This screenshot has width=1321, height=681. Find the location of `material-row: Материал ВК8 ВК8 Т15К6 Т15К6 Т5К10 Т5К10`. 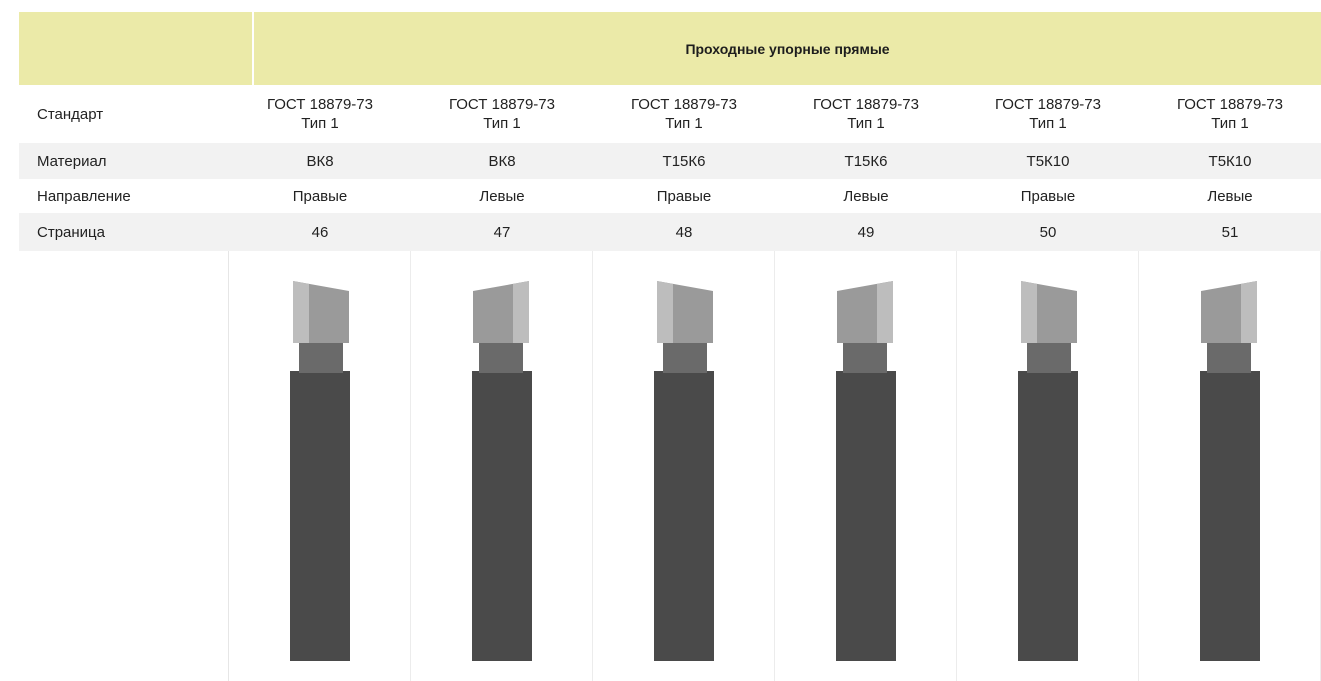

material-row: Материал ВК8 ВК8 Т15К6 Т15К6 Т5К10 Т5К10 is located at coordinates (670, 161).